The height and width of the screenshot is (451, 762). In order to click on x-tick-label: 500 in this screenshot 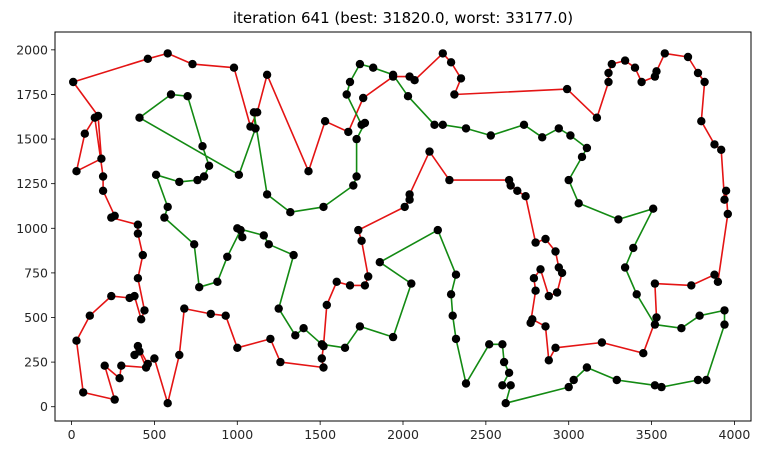, I will do `click(154, 434)`.